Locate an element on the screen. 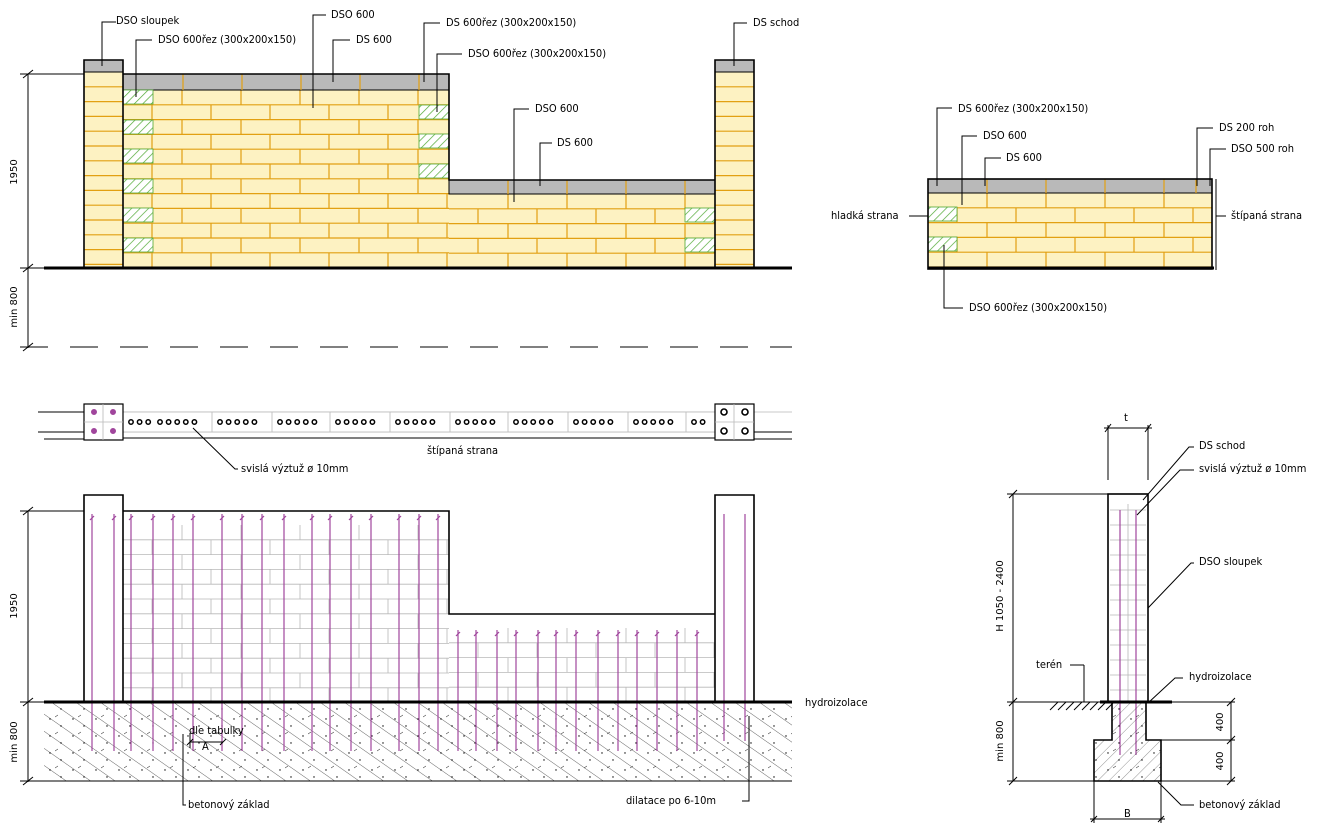 This screenshot has height=823, width=1332. leader-dso600-b is located at coordinates (521, 155).